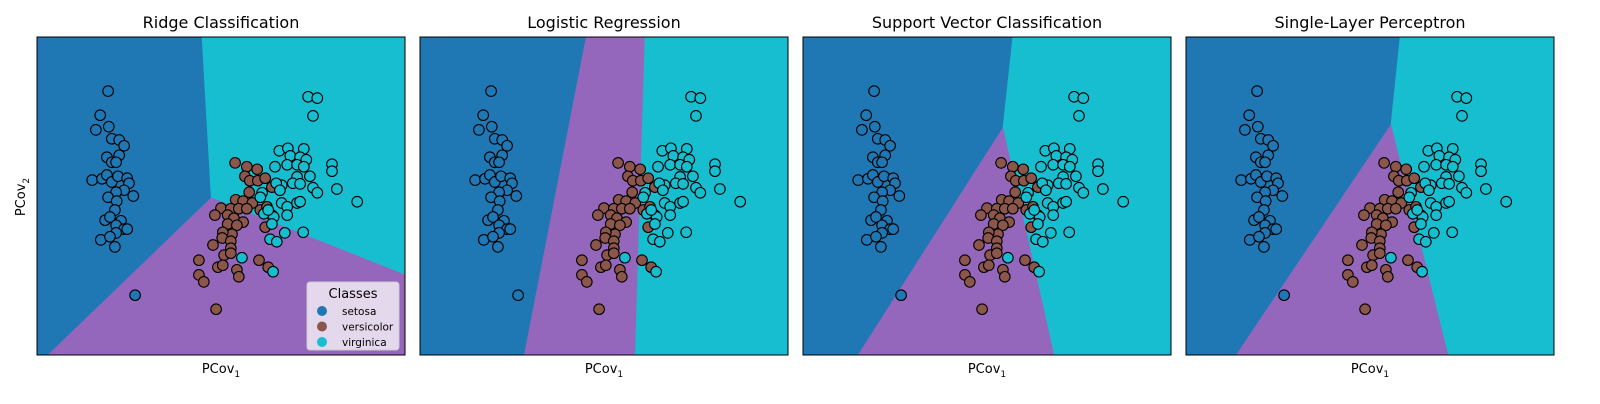 The width and height of the screenshot is (1600, 404). Describe the element at coordinates (322, 342) in the screenshot. I see `legend-marker-virginica` at that location.